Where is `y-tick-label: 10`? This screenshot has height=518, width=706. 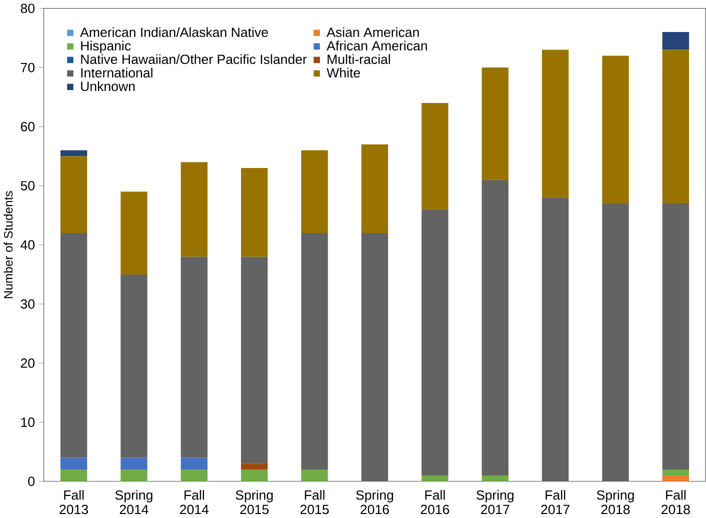
y-tick-label: 10 is located at coordinates (28, 423).